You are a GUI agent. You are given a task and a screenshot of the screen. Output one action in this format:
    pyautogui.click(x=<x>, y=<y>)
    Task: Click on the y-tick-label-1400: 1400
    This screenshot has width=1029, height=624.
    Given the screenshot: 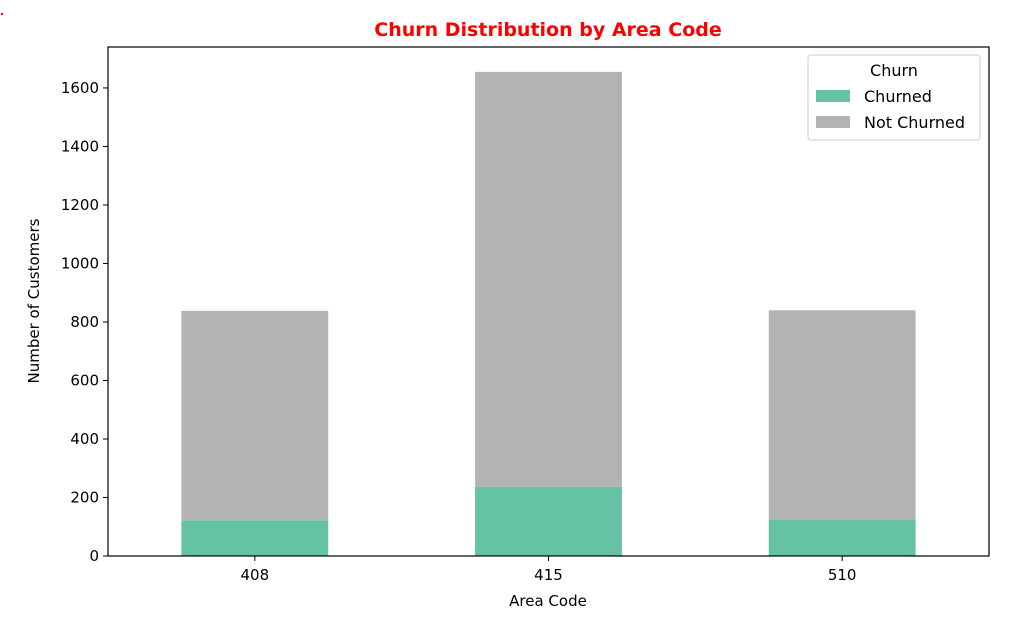 What is the action you would take?
    pyautogui.click(x=80, y=146)
    